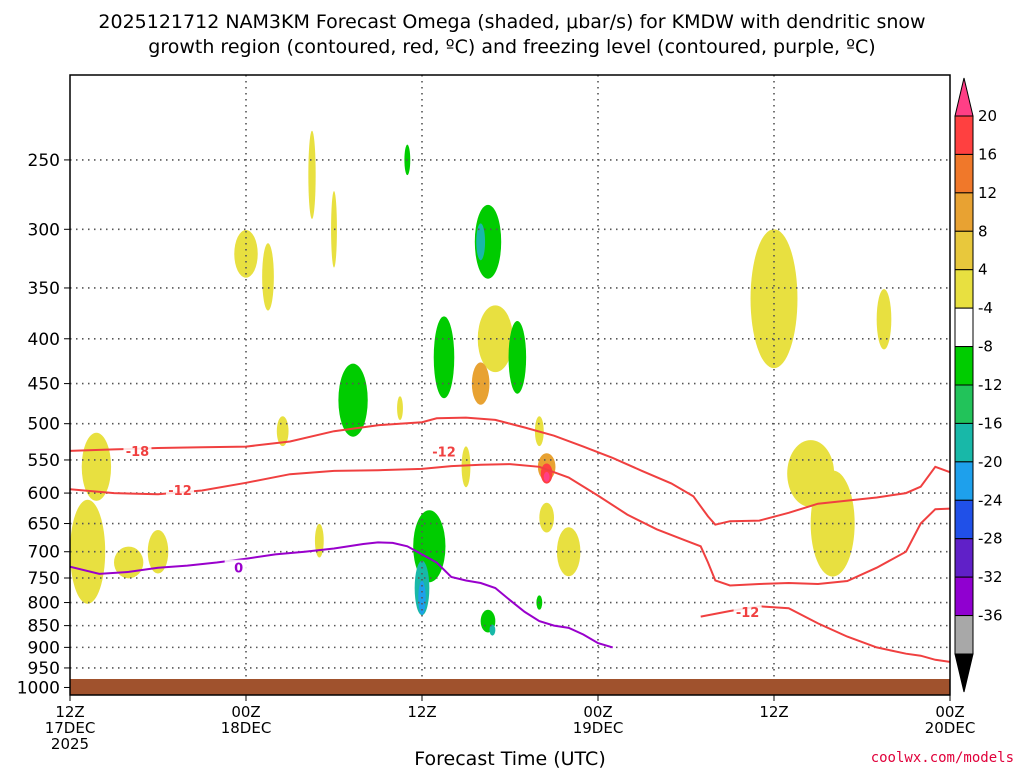  I want to click on time-tick-label: 20DEC, so click(950, 728).